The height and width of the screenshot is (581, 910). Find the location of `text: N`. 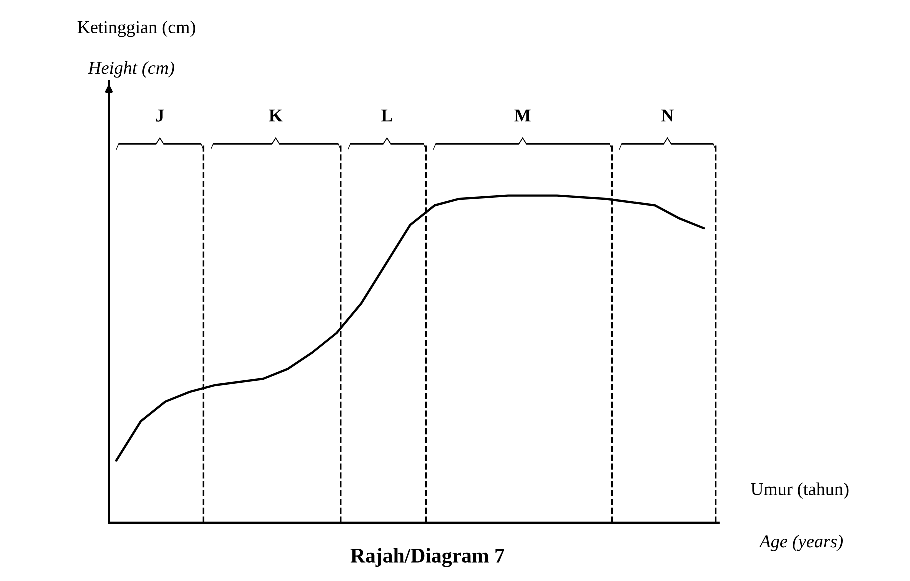

text: N is located at coordinates (668, 116).